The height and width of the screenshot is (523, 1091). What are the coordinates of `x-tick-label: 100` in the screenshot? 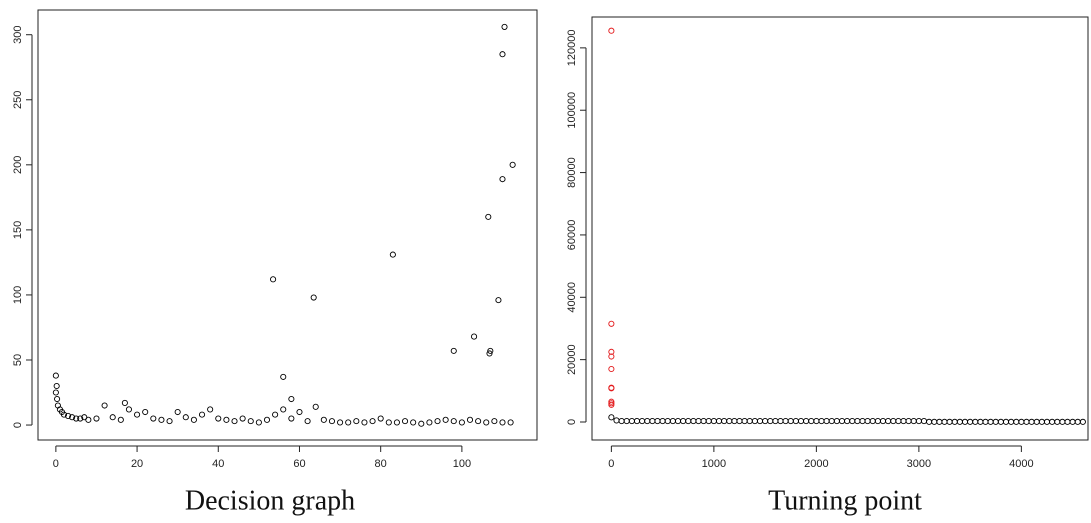 It's located at (462, 464).